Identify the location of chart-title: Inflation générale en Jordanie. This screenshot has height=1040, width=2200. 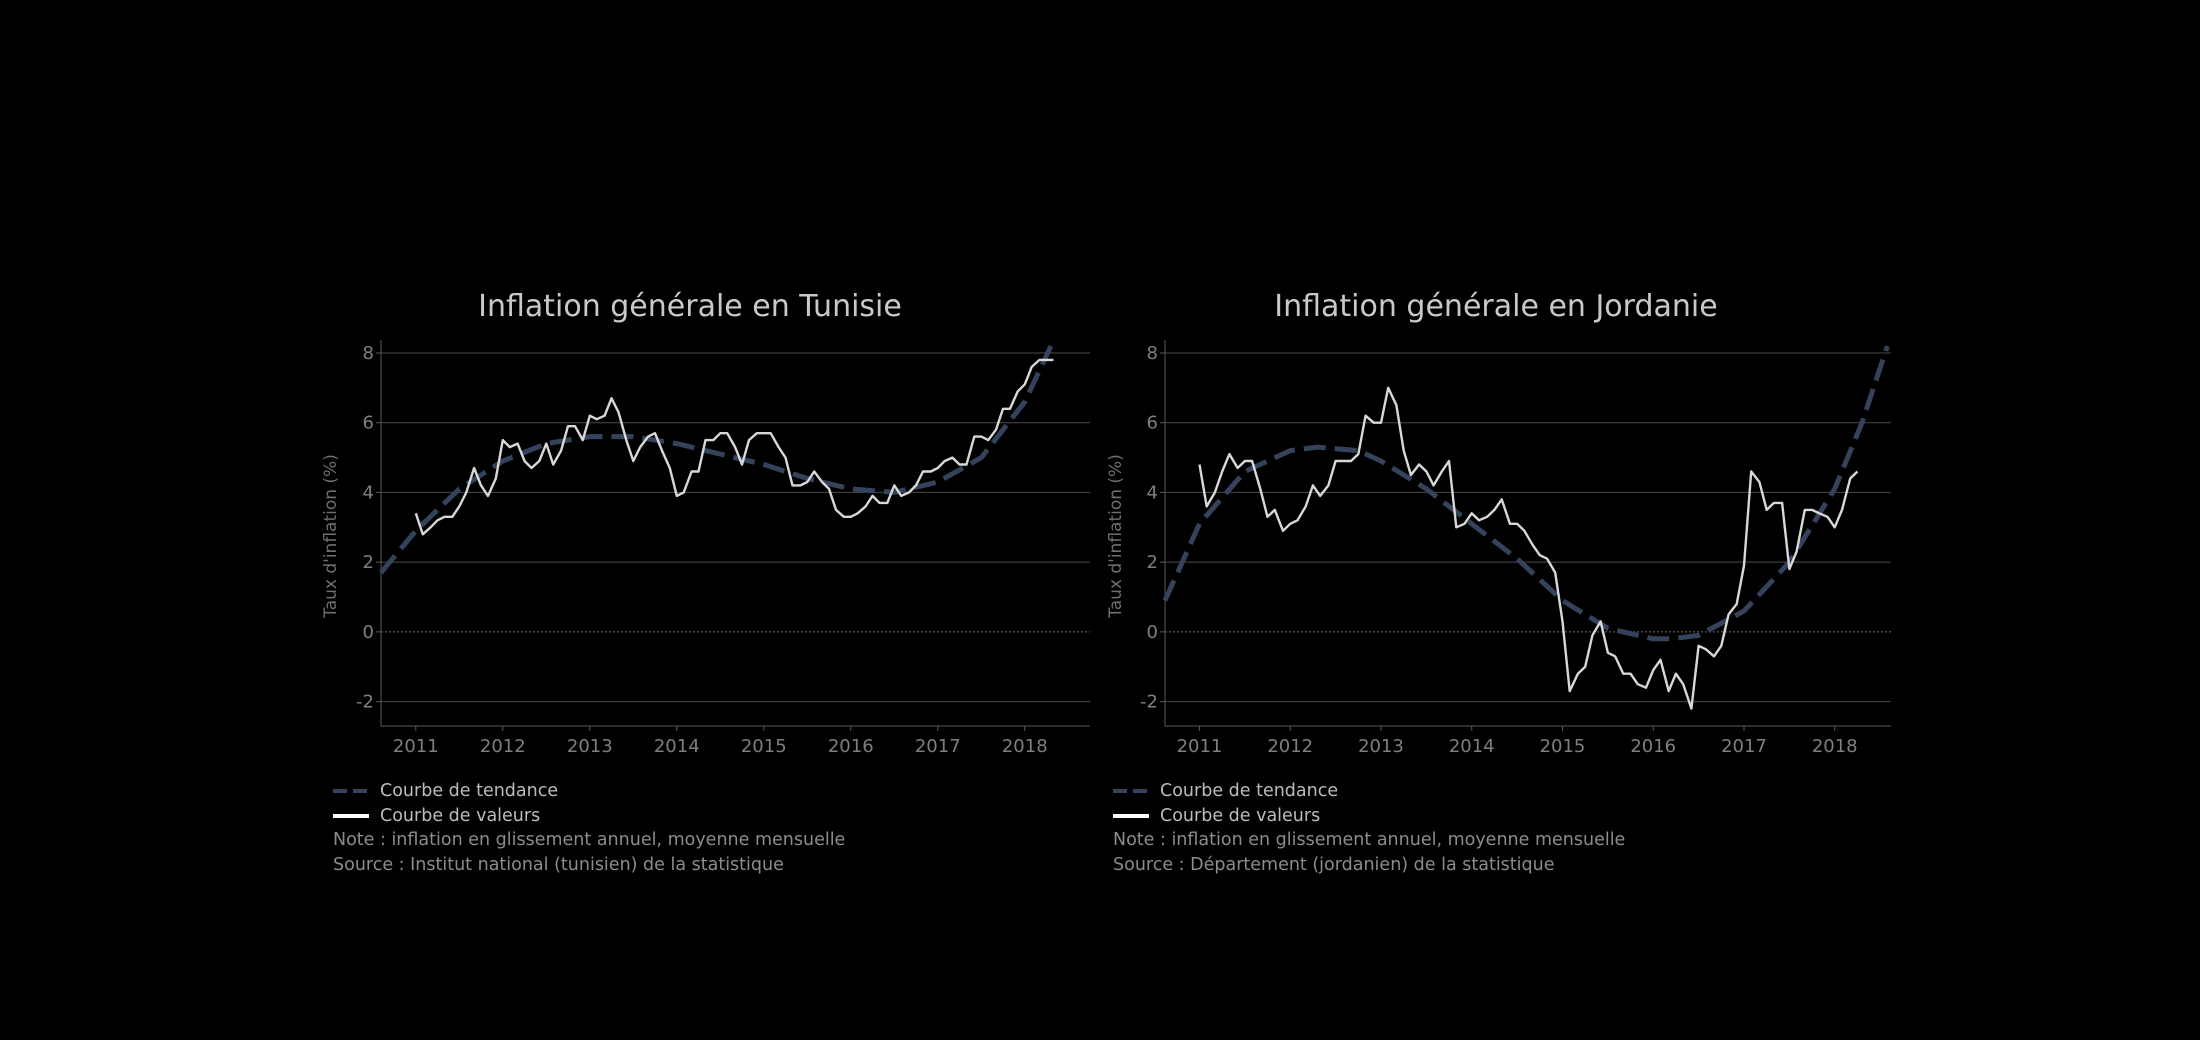
(1496, 306).